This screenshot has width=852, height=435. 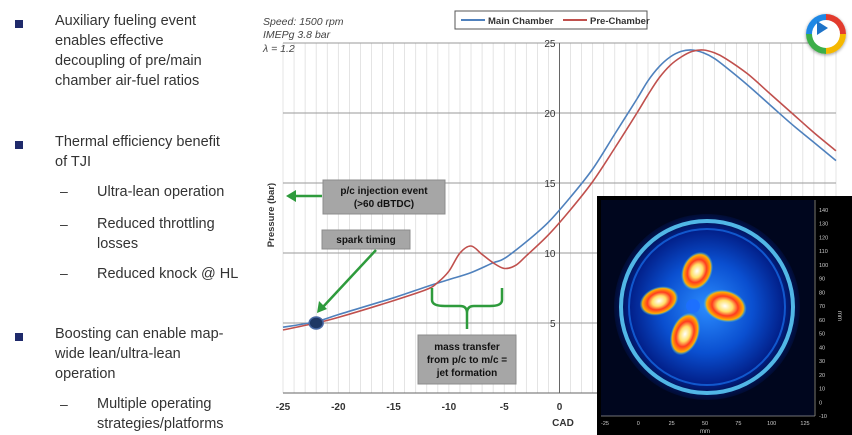 I want to click on spark-timing-marker, so click(x=316, y=323).